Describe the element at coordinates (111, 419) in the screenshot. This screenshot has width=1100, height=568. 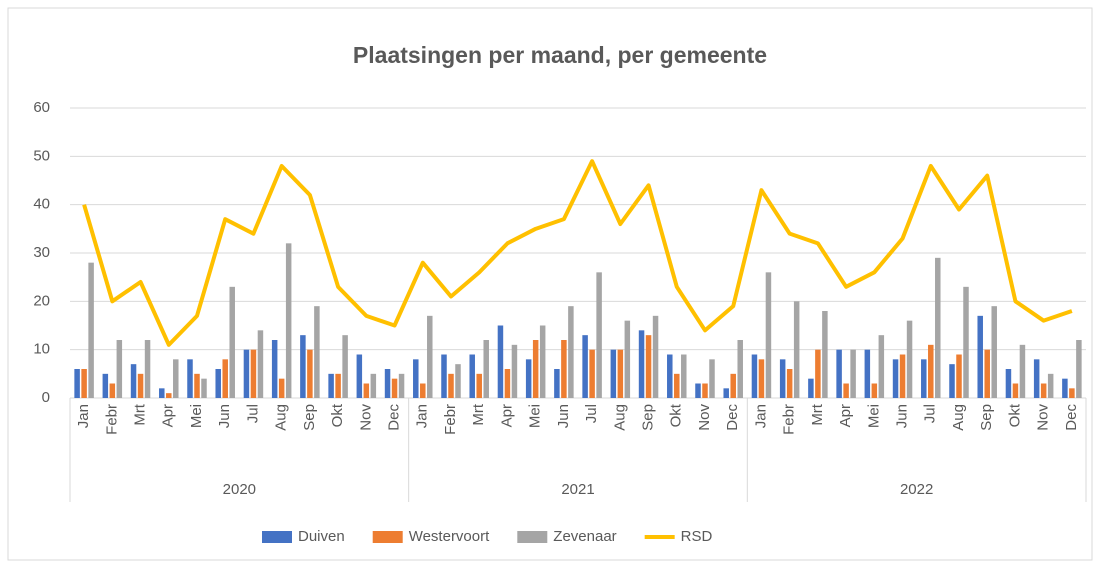
I see `x-tick-label: Febr` at that location.